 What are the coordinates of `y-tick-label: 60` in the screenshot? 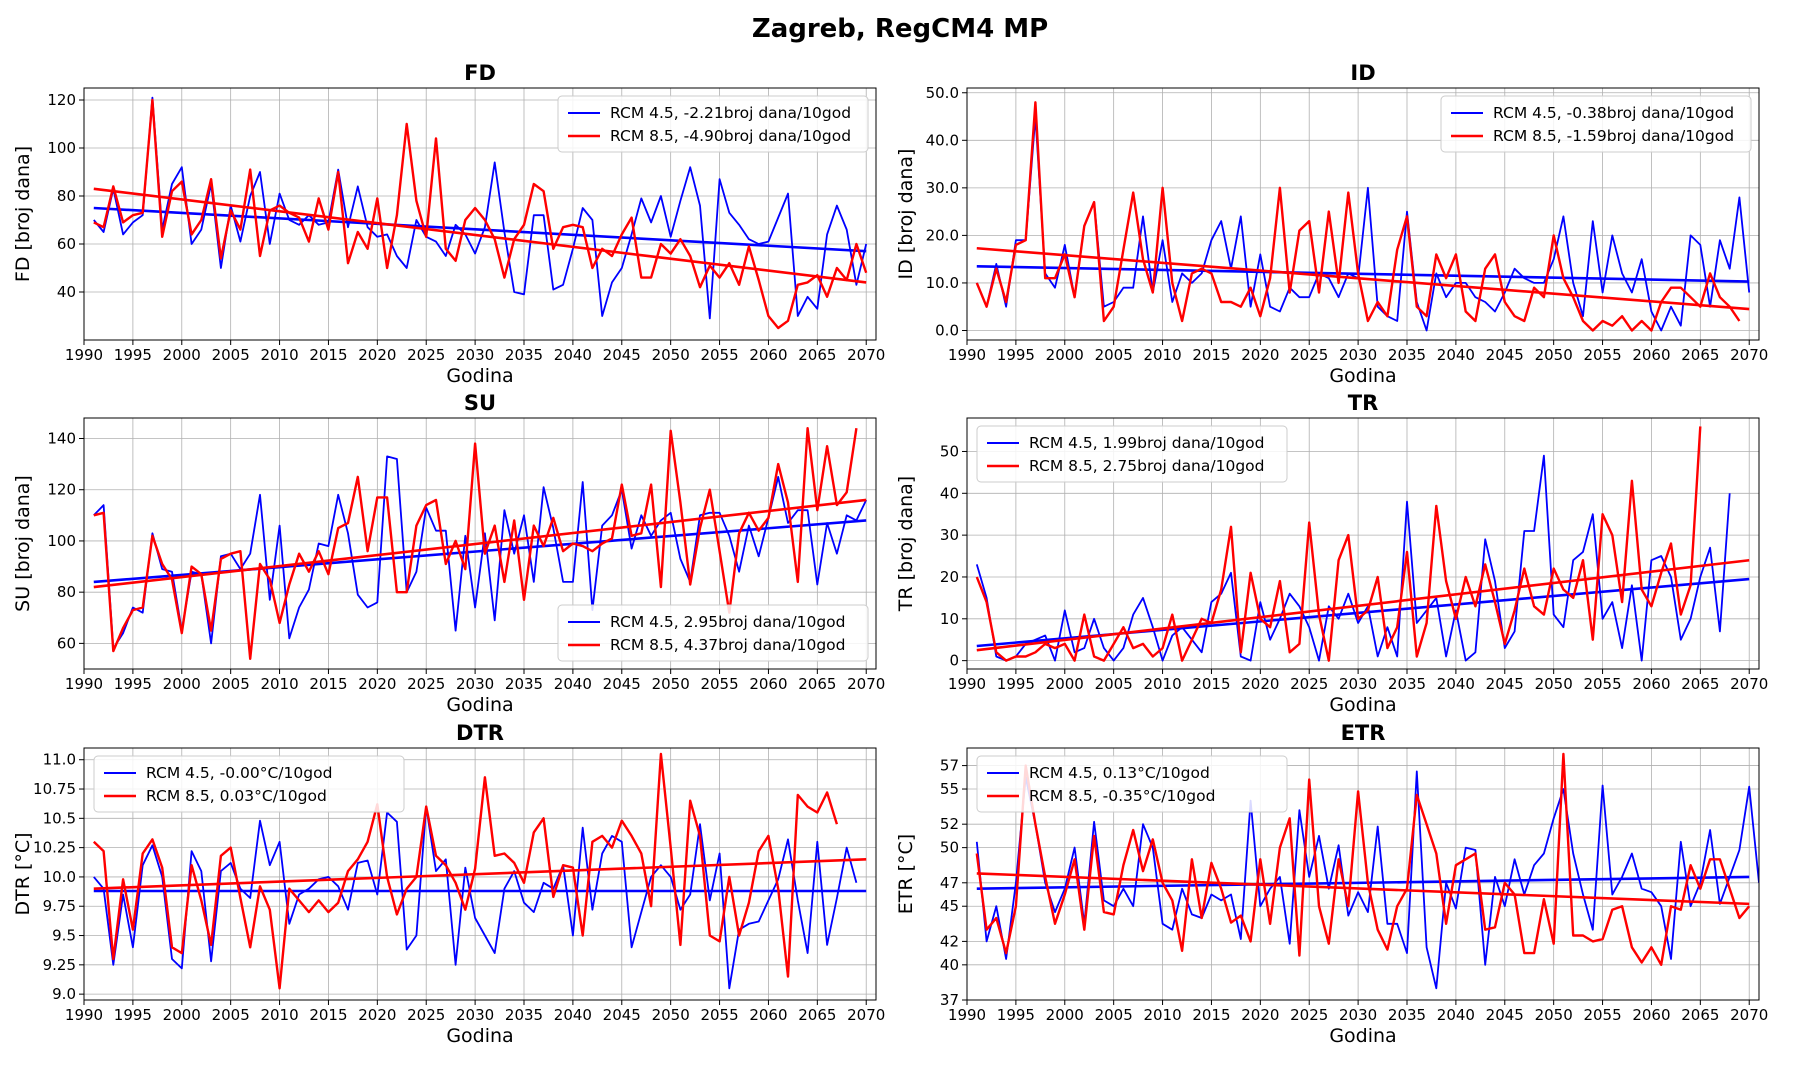 It's located at (66, 643).